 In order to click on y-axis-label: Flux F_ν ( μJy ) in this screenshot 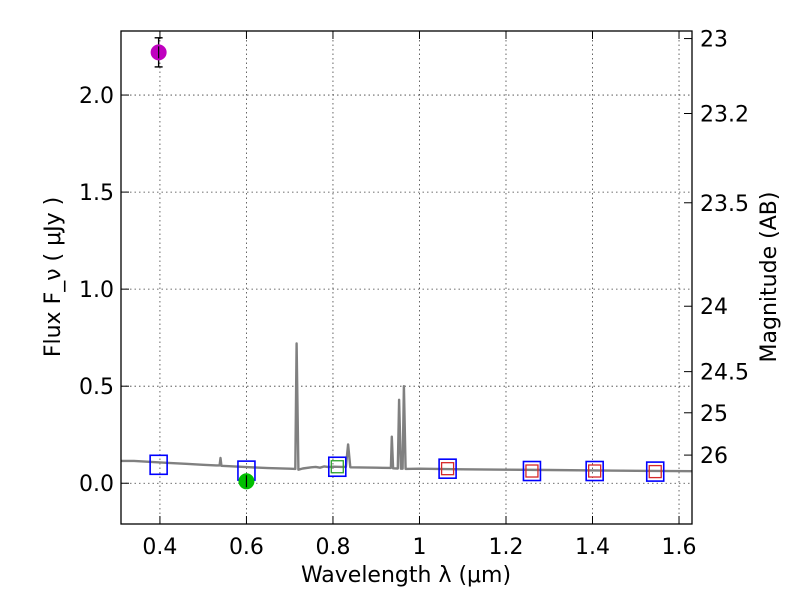, I will do `click(53, 277)`.